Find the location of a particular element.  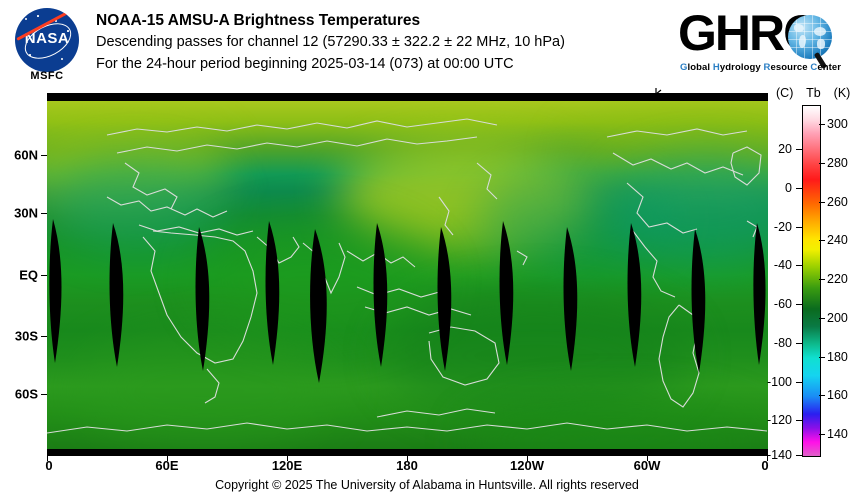

colorbar-label-k: 200 is located at coordinates (837, 318).